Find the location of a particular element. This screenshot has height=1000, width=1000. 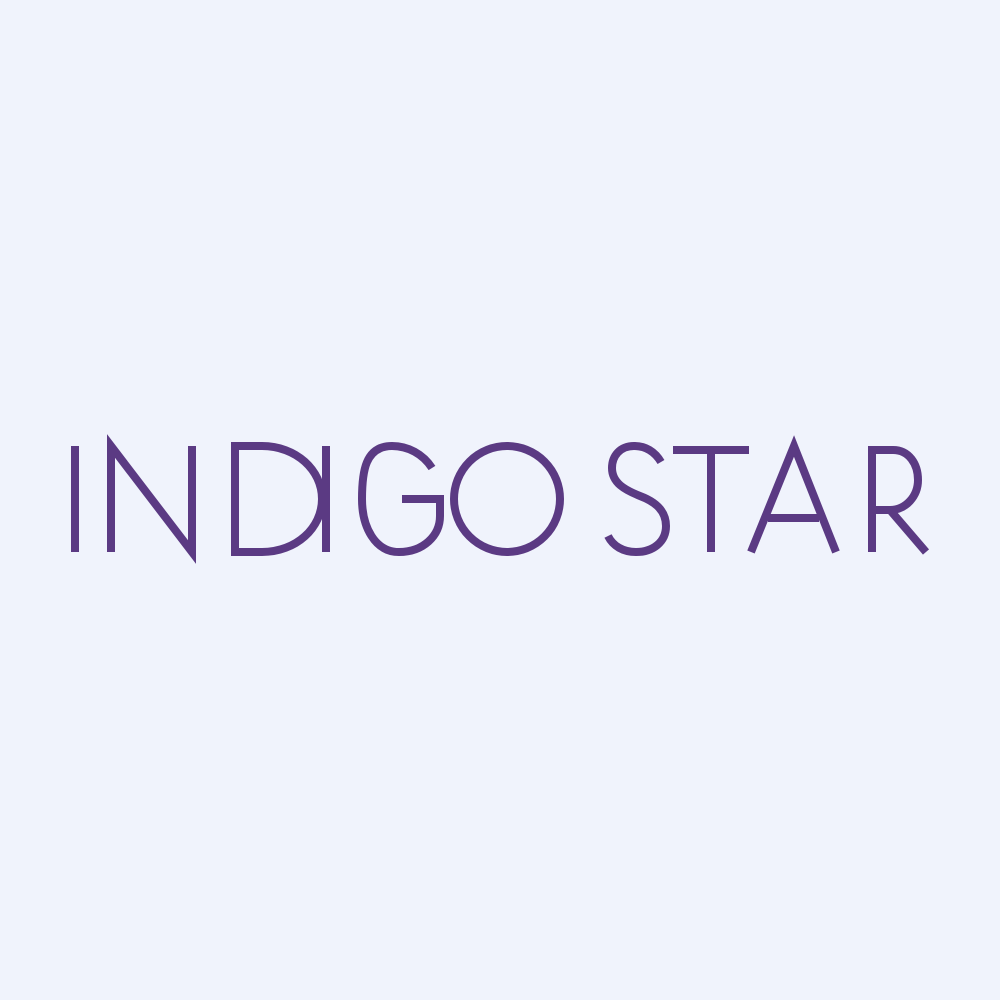

logo-letter-s is located at coordinates (637, 499).